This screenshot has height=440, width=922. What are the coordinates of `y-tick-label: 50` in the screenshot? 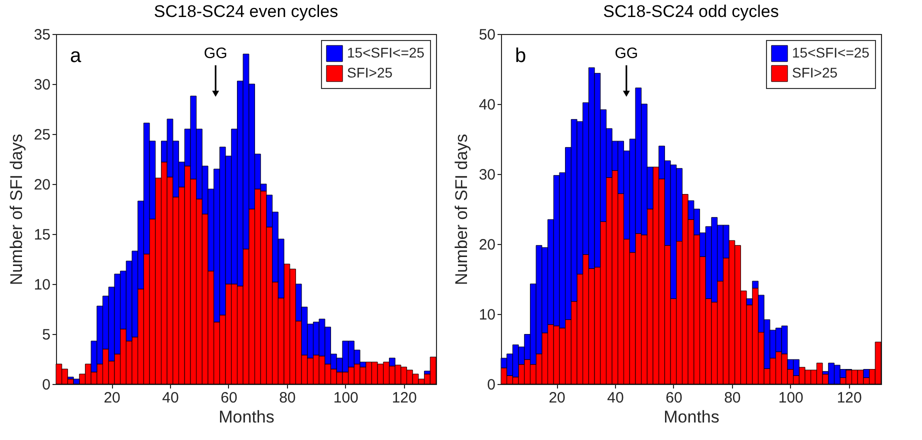 It's located at (487, 35).